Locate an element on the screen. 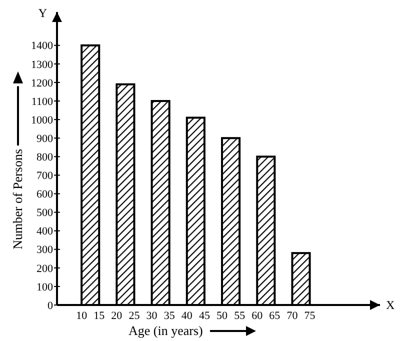  x-tick-label: 20 is located at coordinates (117, 316).